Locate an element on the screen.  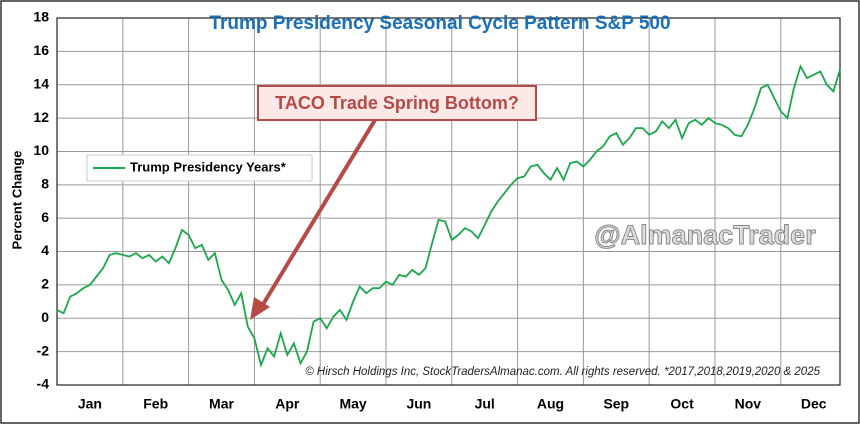
x-tick-label: Feb is located at coordinates (155, 404).